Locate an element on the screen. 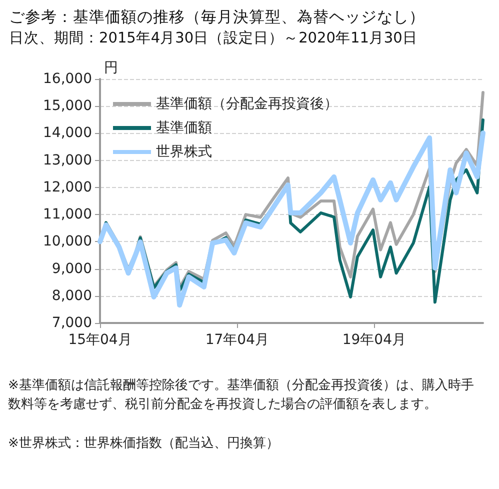 This screenshot has width=499, height=489. y-axis-title: 円 is located at coordinates (111, 68).